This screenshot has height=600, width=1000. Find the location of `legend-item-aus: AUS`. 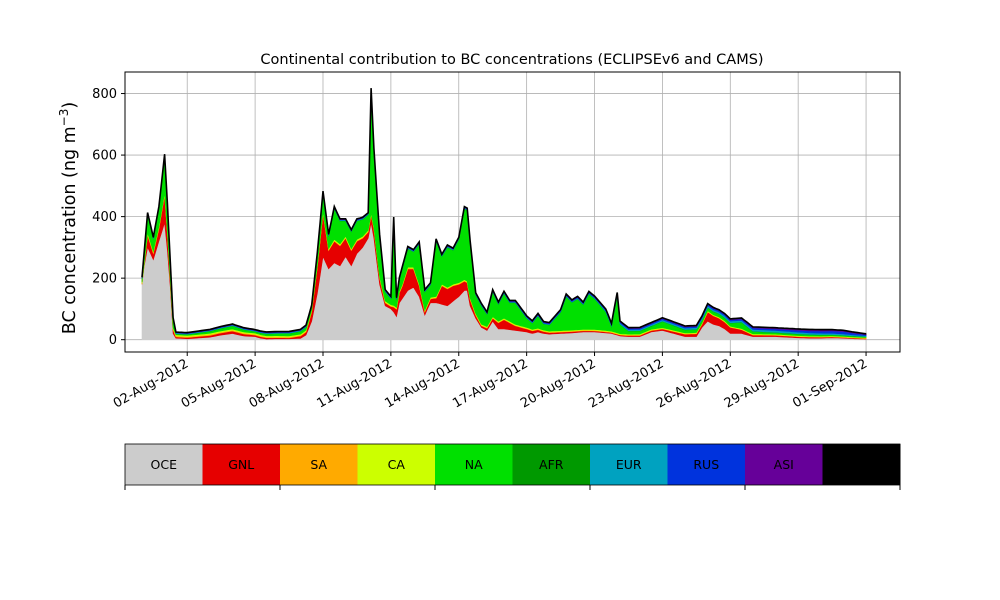

legend-item-aus: AUS is located at coordinates (861, 464).